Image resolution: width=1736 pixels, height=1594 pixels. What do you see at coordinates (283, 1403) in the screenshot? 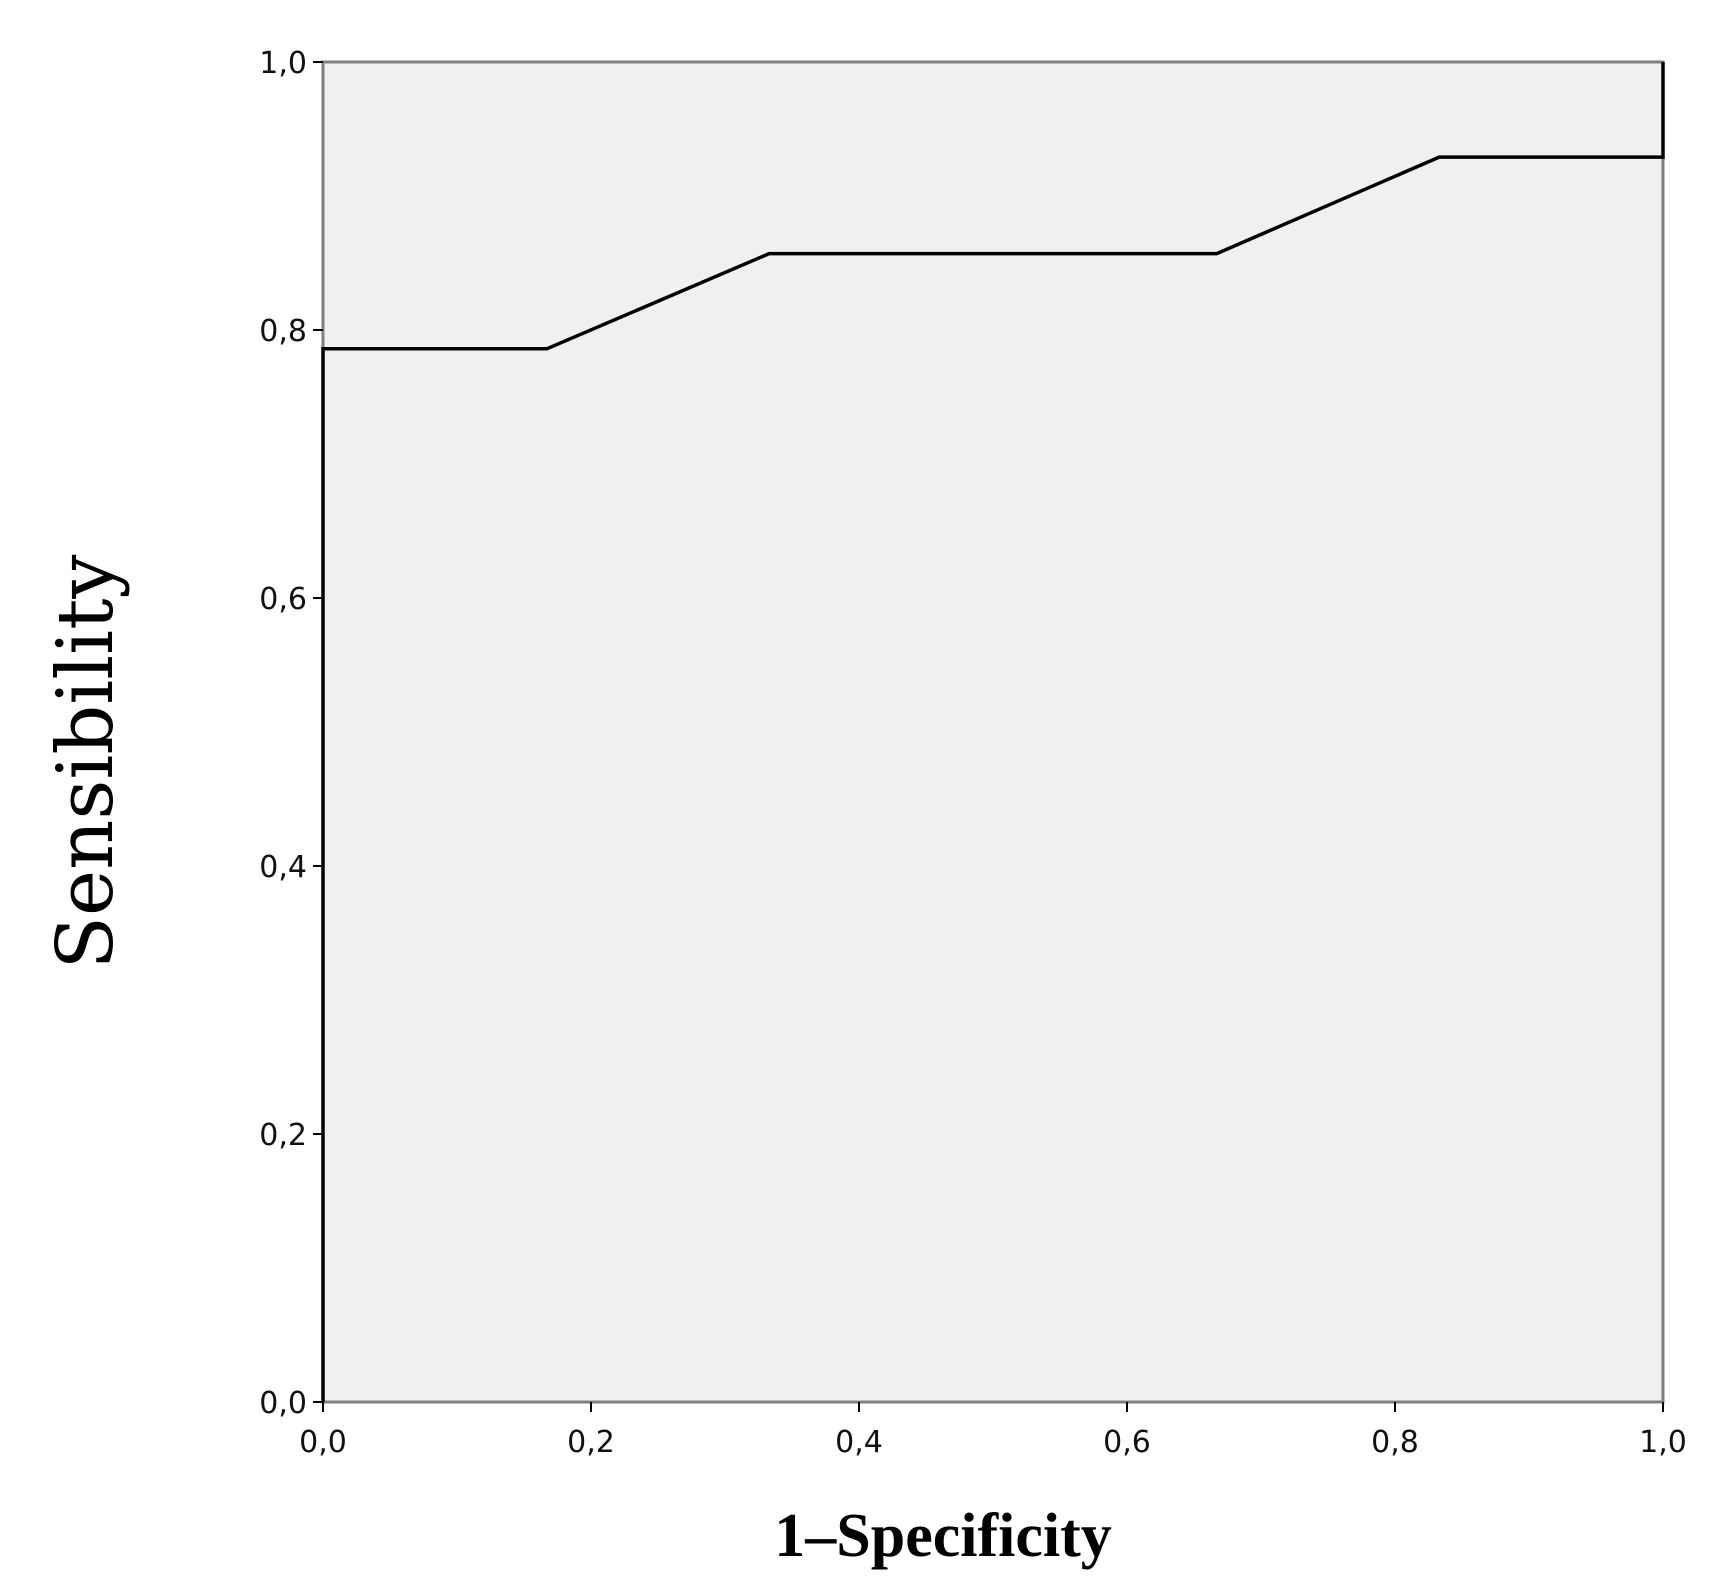
I see `y-tick-label: 0,0` at bounding box center [283, 1403].